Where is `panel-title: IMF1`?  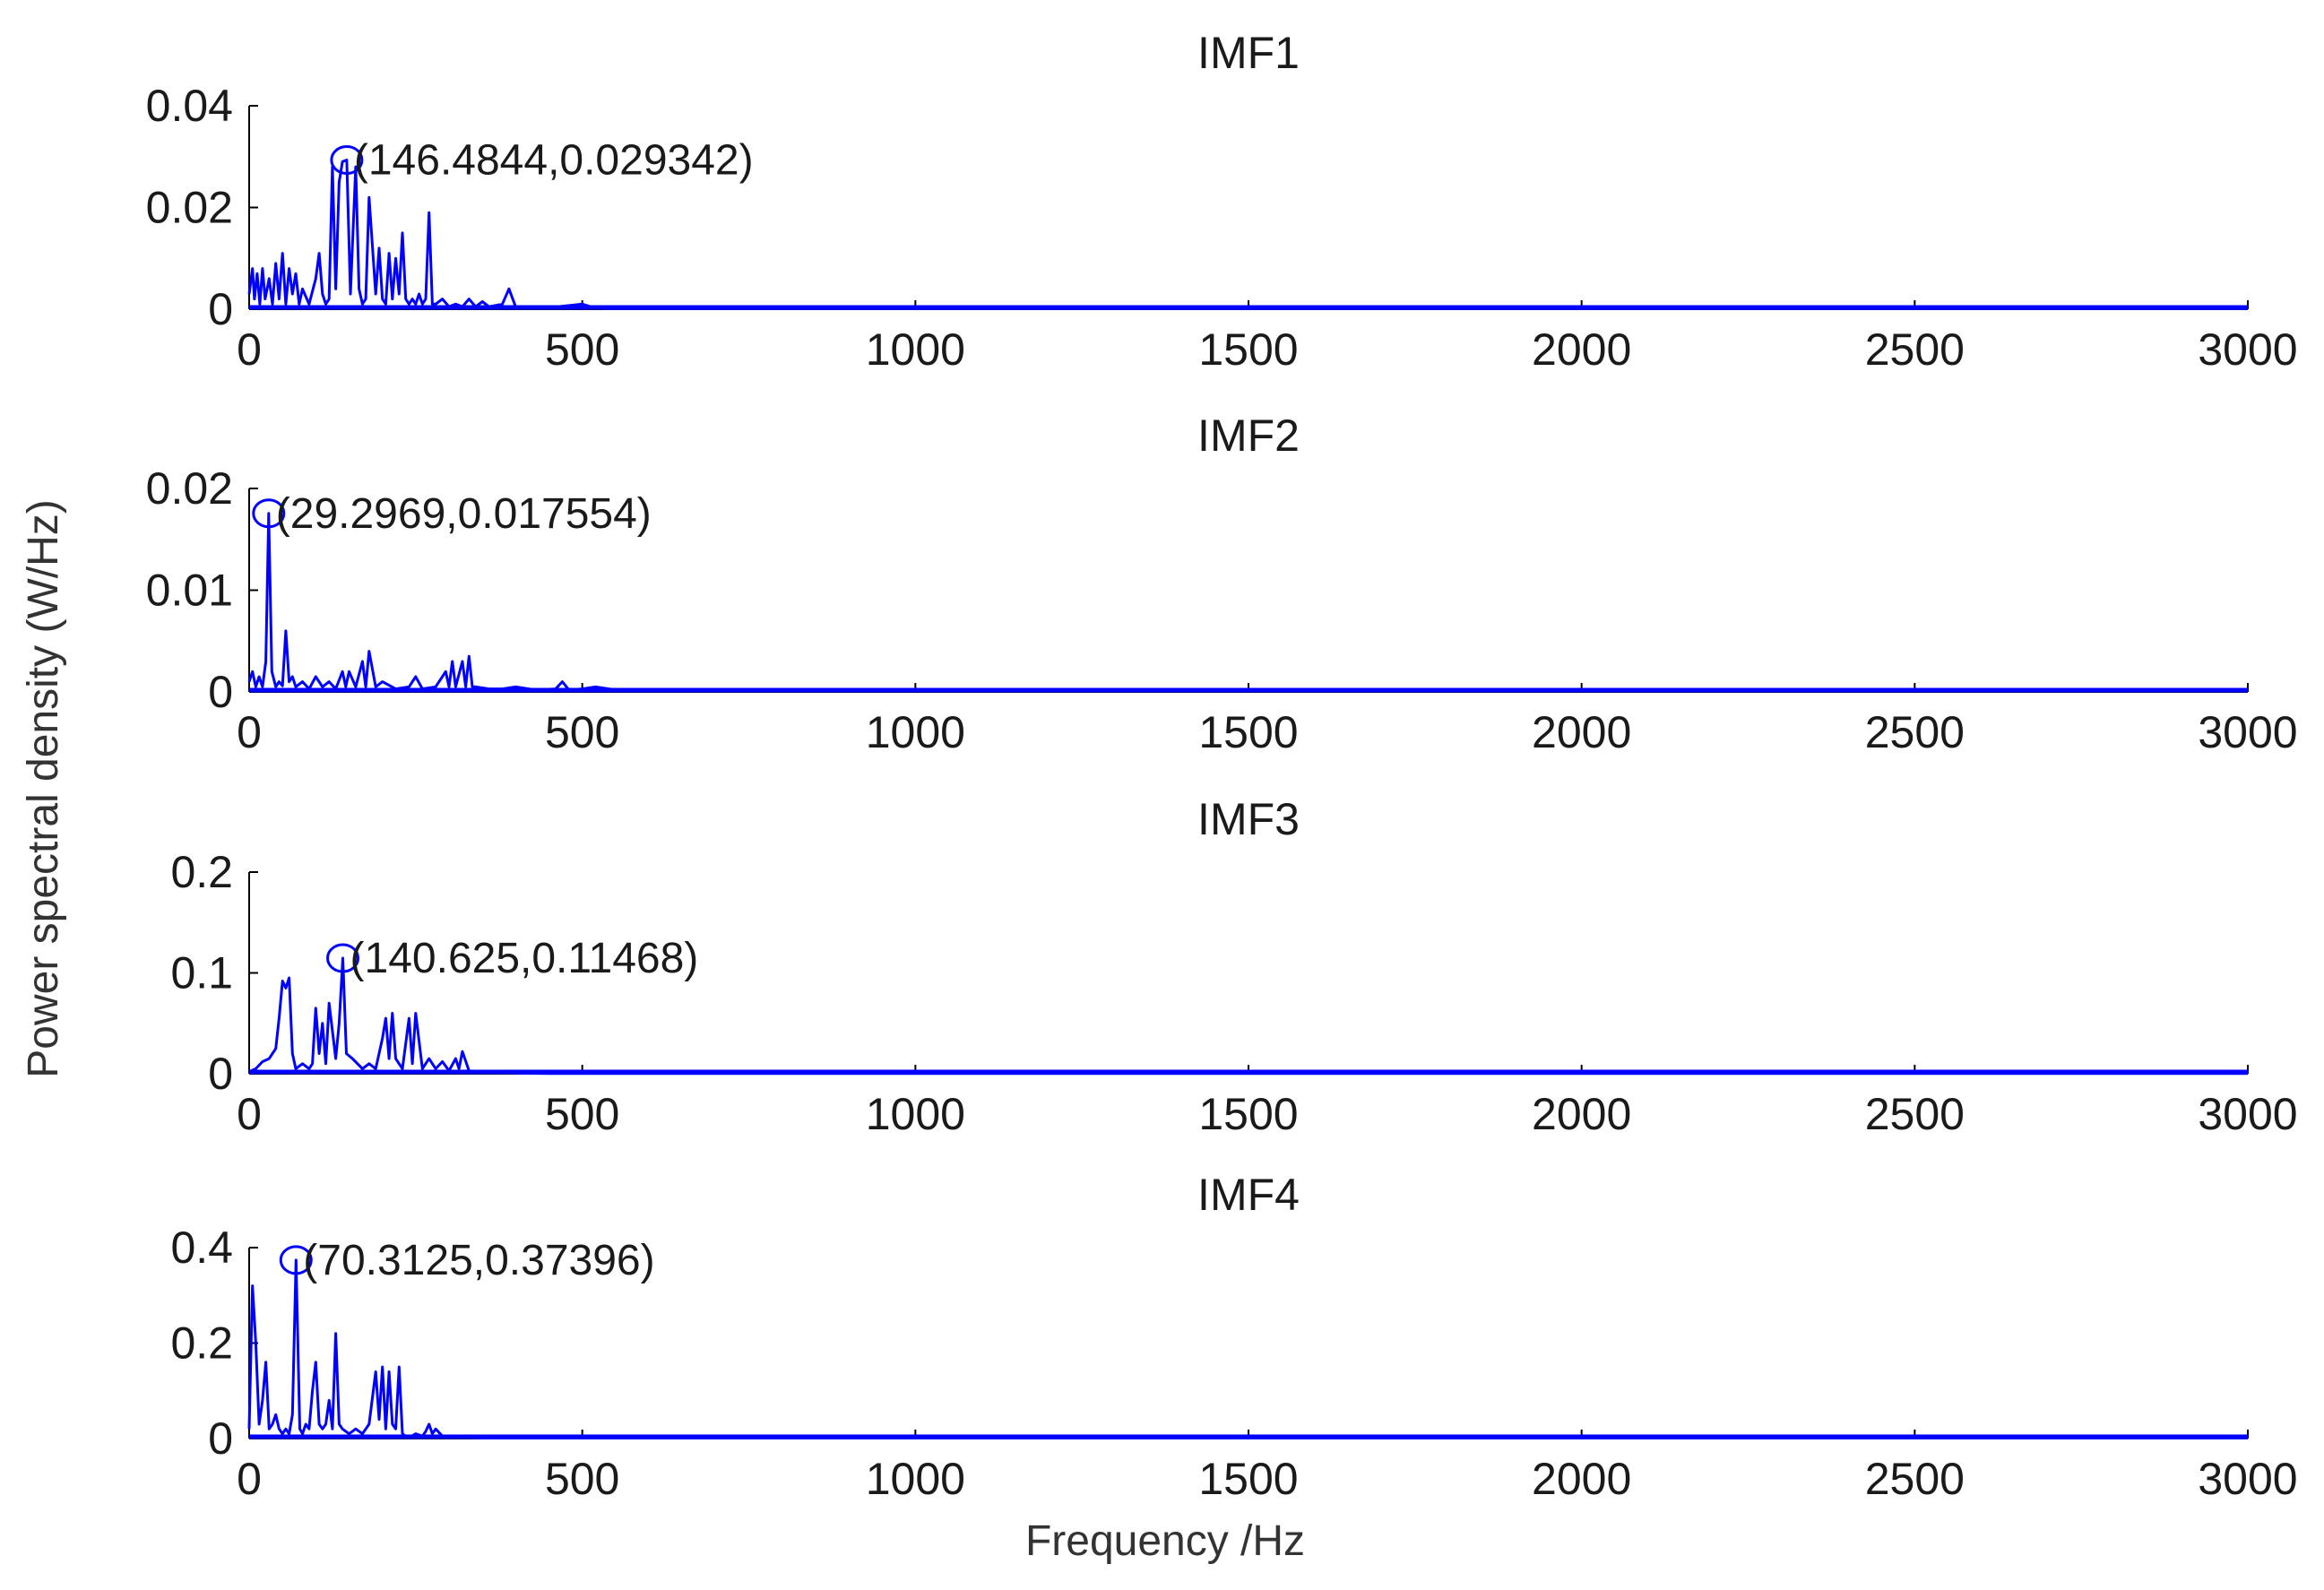
panel-title: IMF1 is located at coordinates (1249, 53).